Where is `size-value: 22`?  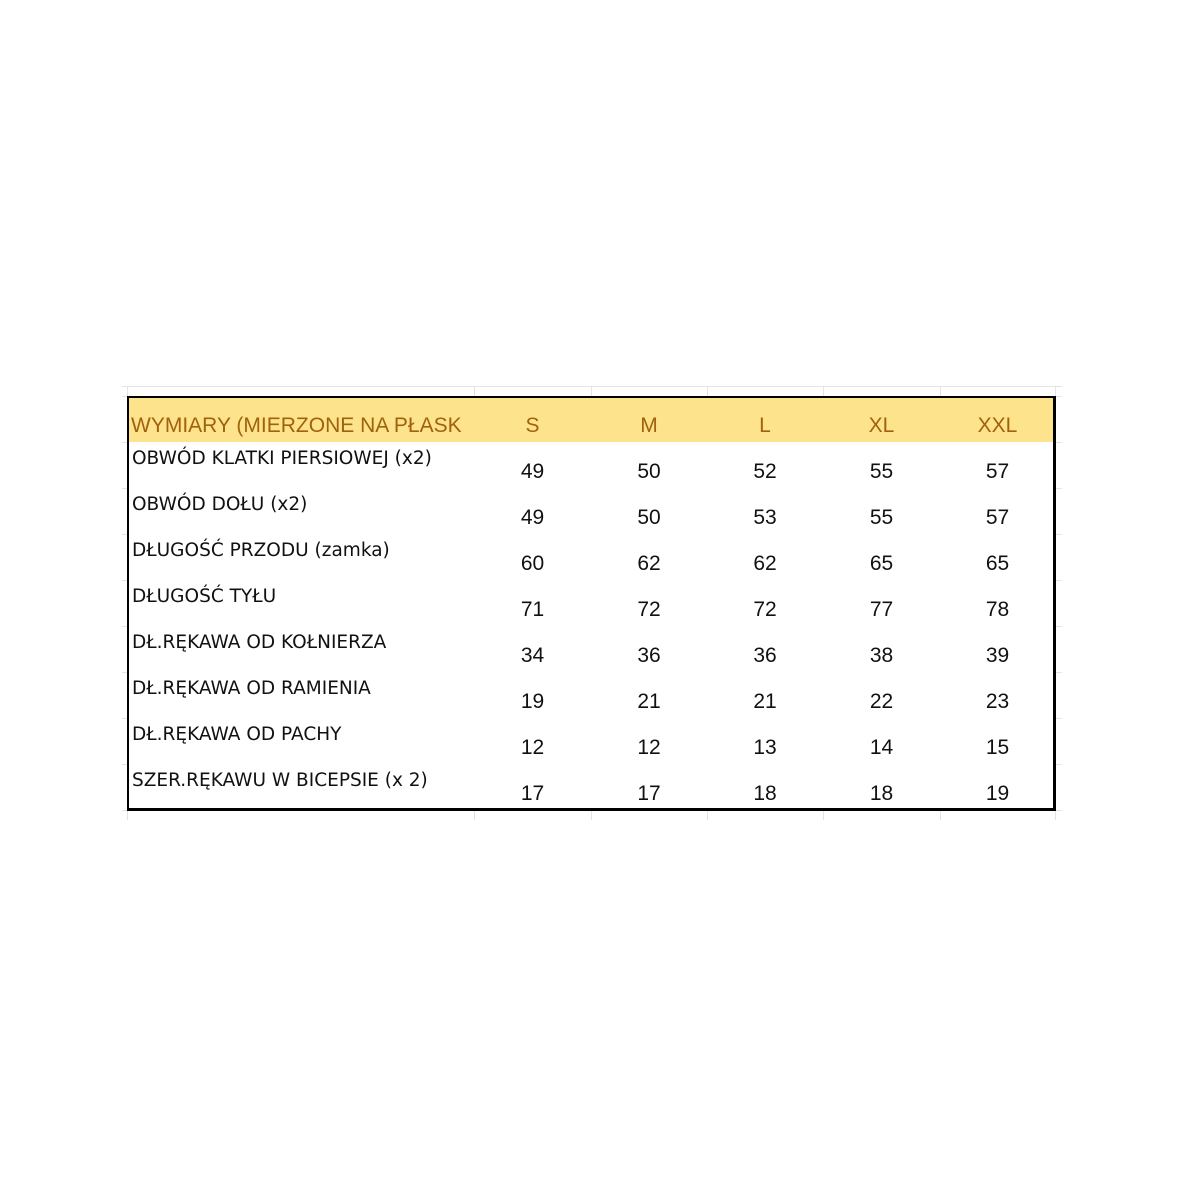 size-value: 22 is located at coordinates (882, 695).